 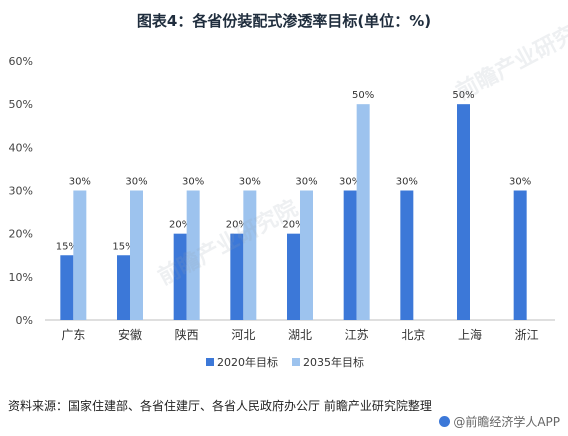 I want to click on x-tick-label: 北京, so click(x=413, y=335).